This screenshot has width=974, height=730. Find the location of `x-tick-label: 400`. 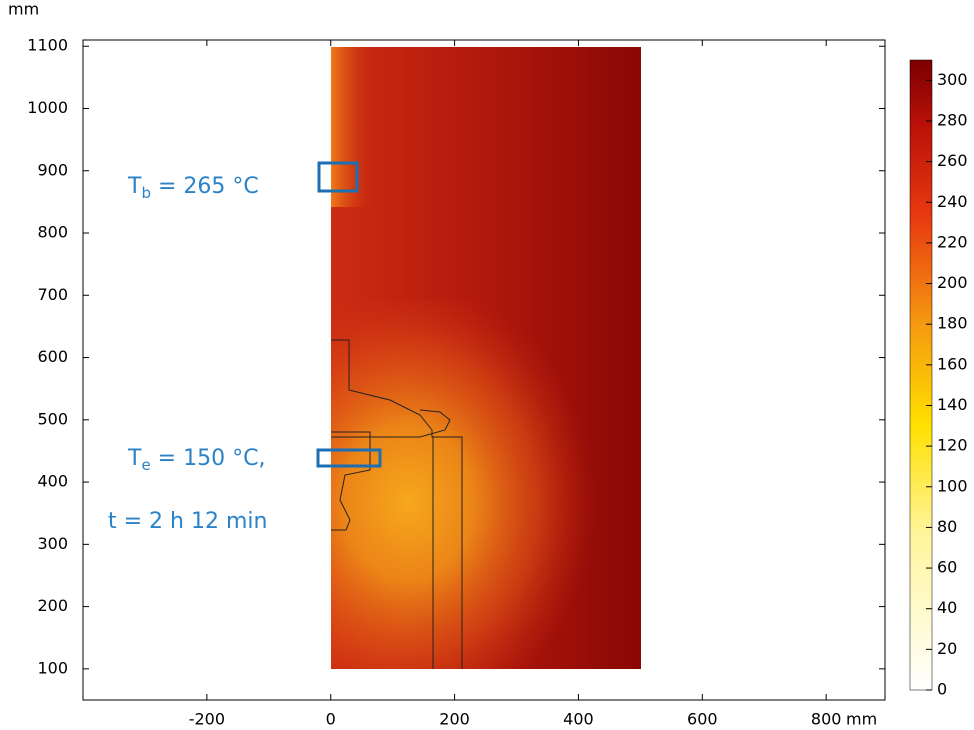

x-tick-label: 400 is located at coordinates (578, 719).